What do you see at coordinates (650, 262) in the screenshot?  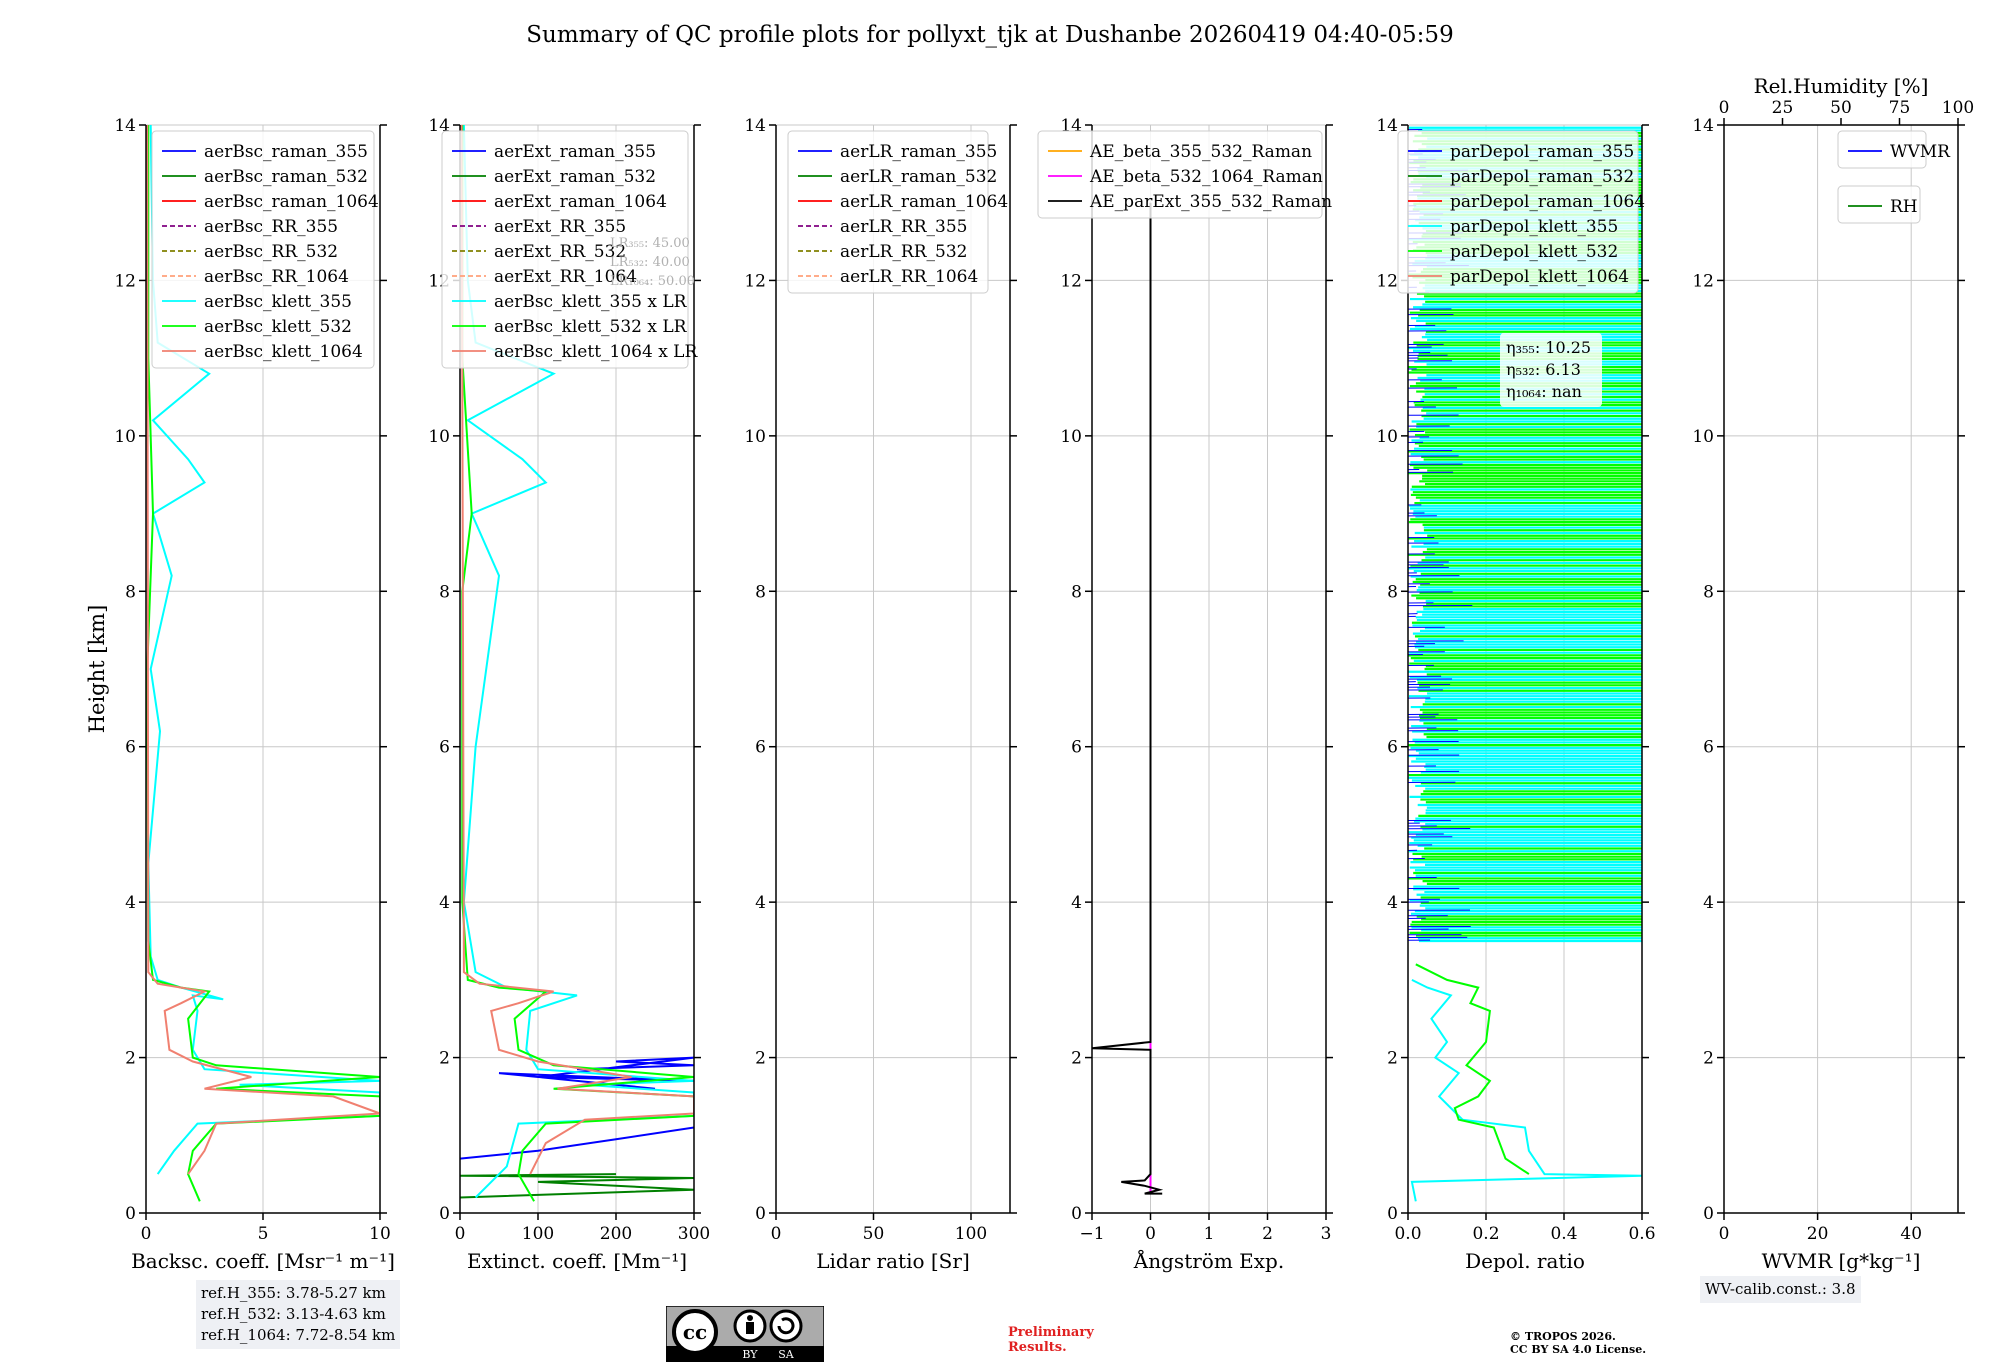 I see `lr-label: LR₅₃₂: 40.00` at bounding box center [650, 262].